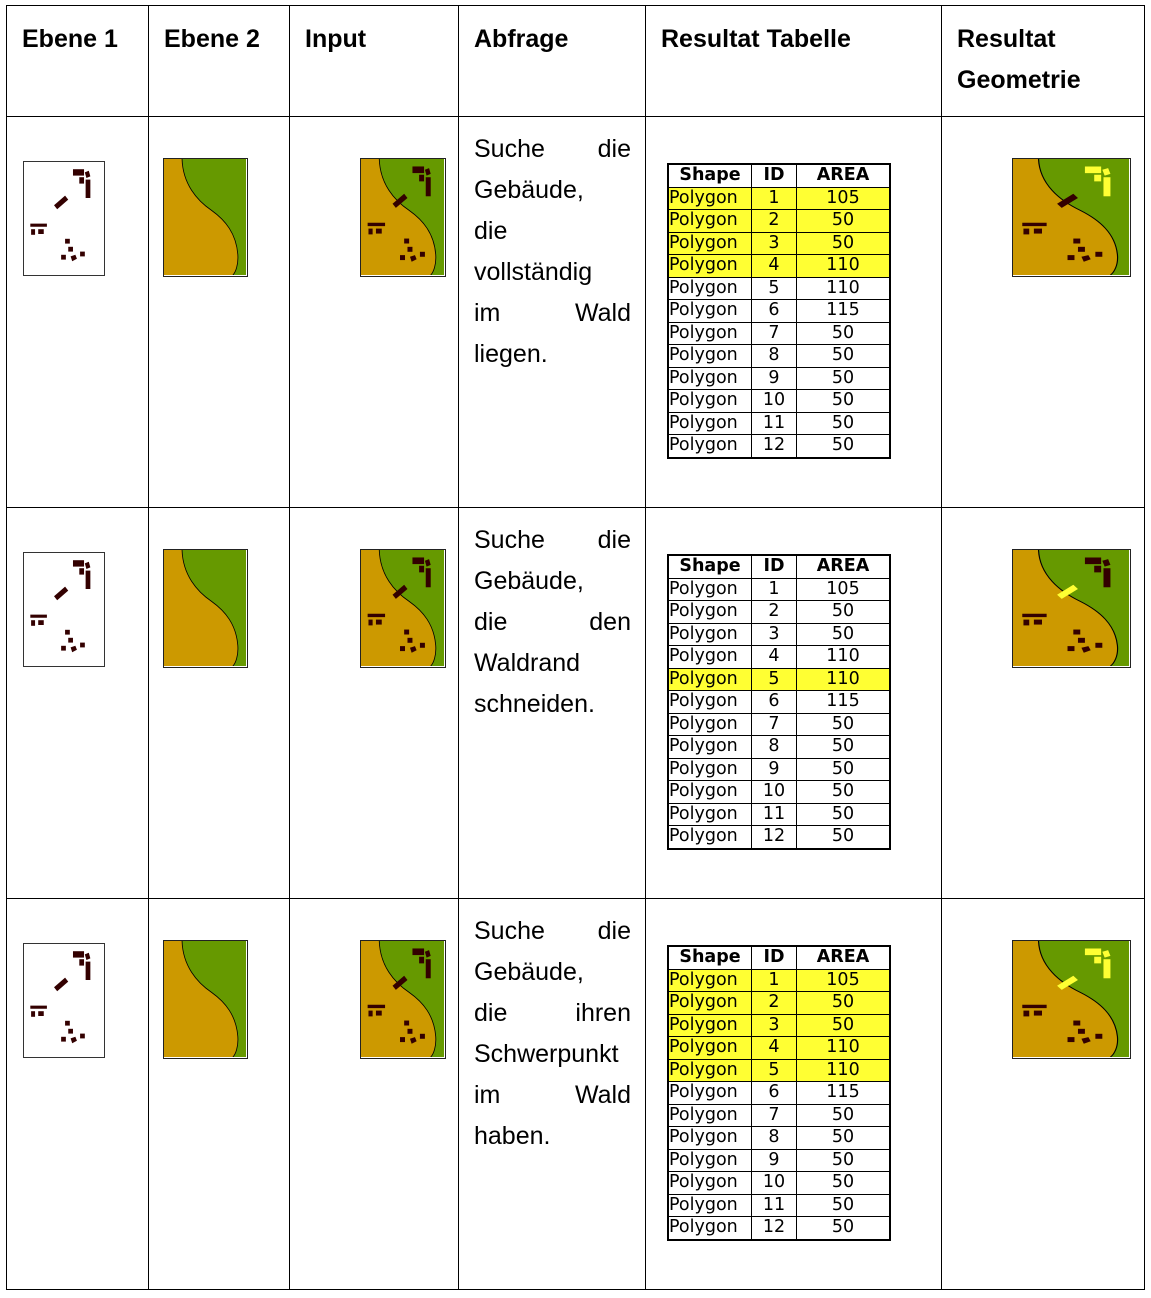 Image resolution: width=1151 pixels, height=1298 pixels. What do you see at coordinates (552, 313) in the screenshot?
I see `query-text-line: im Wald` at bounding box center [552, 313].